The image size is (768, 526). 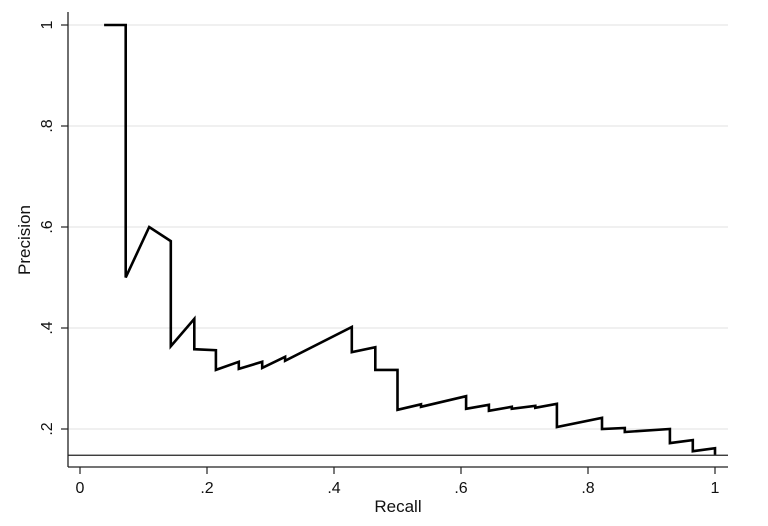 I want to click on y-tick-label: .2, so click(x=47, y=428).